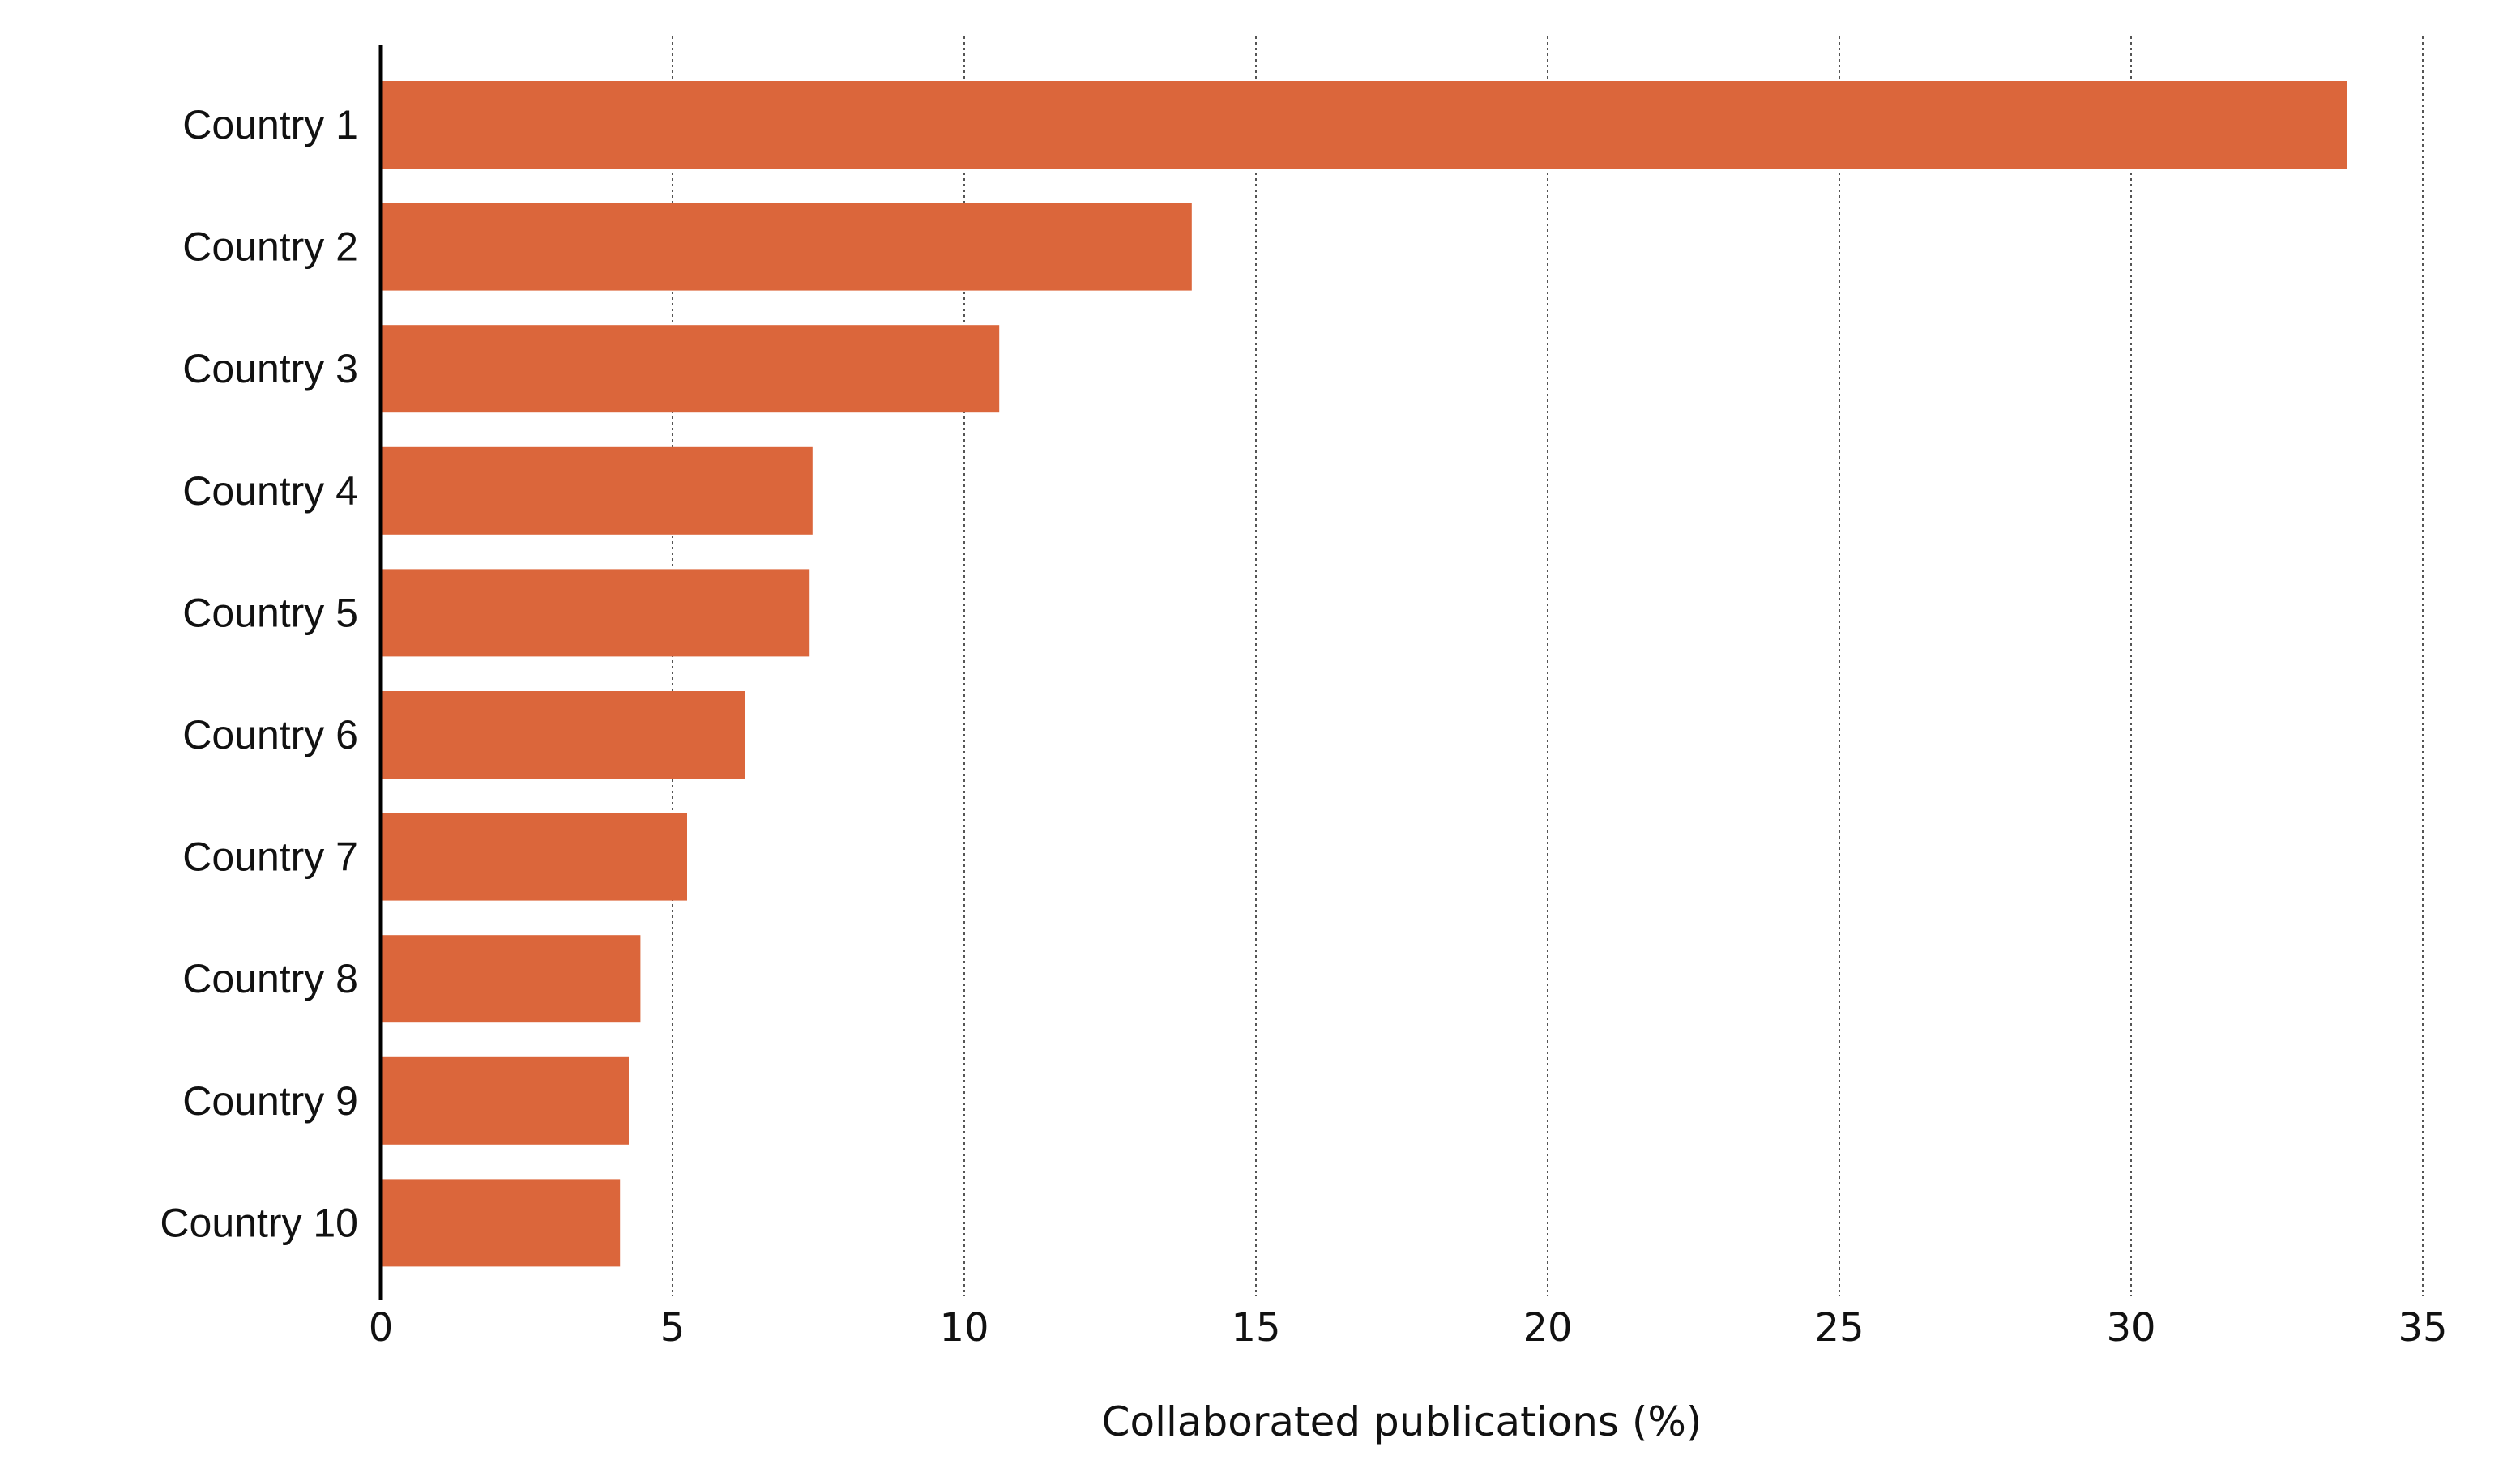 The width and height of the screenshot is (2520, 1468). Describe the element at coordinates (270, 734) in the screenshot. I see `category-label: Country 6` at that location.